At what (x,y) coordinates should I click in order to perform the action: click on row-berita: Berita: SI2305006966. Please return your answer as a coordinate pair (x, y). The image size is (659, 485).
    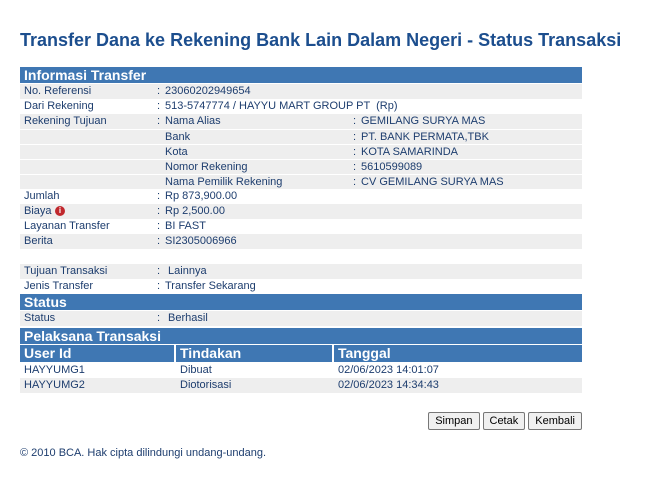
    Looking at the image, I should click on (301, 241).